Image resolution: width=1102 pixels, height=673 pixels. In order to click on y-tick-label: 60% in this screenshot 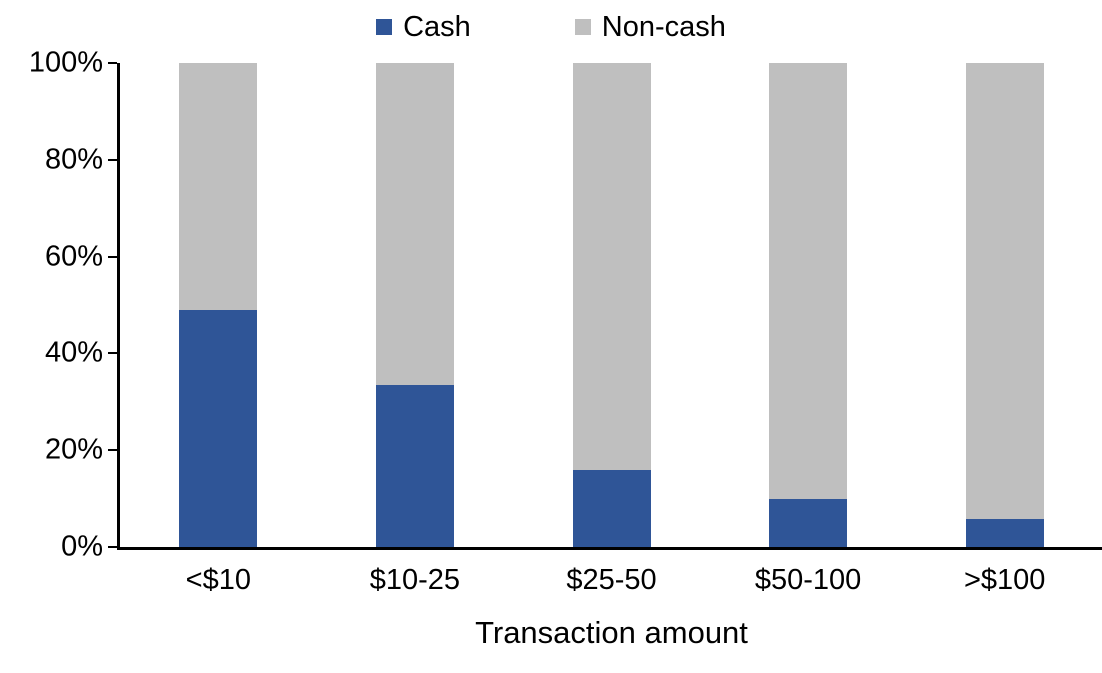, I will do `click(73, 256)`.